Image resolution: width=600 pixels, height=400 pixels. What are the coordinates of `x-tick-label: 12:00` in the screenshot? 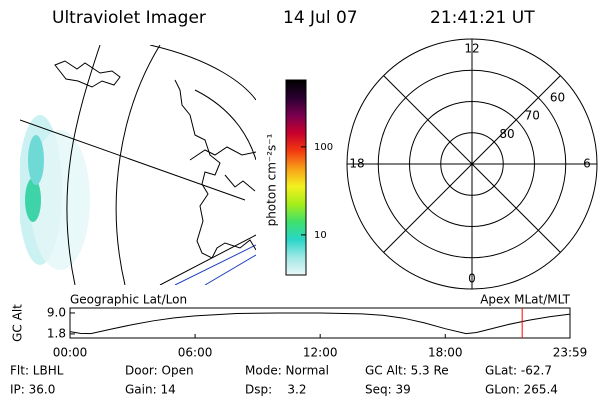 It's located at (320, 353).